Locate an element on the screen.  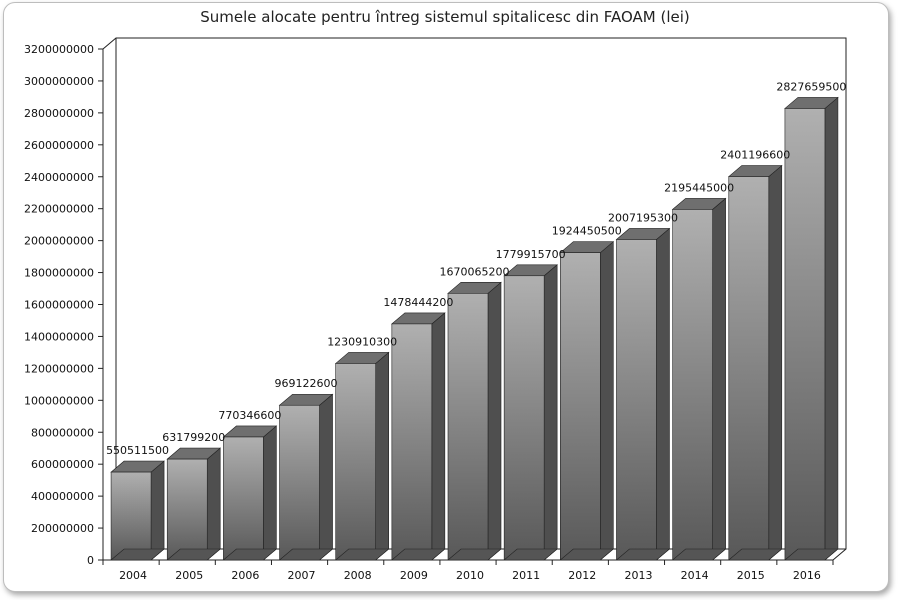
x-tick-label: 2016 is located at coordinates (807, 575).